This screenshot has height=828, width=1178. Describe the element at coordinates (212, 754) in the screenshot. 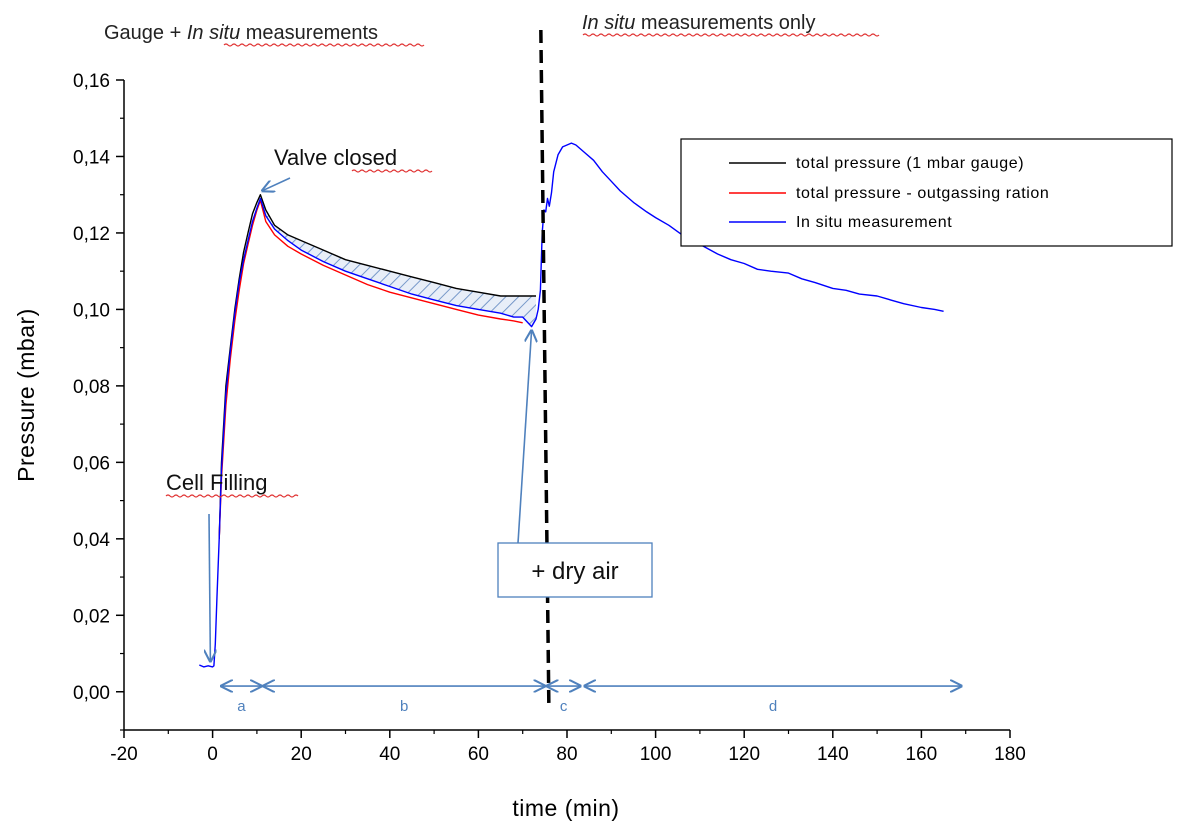

I see `x-tick-label: 0` at that location.